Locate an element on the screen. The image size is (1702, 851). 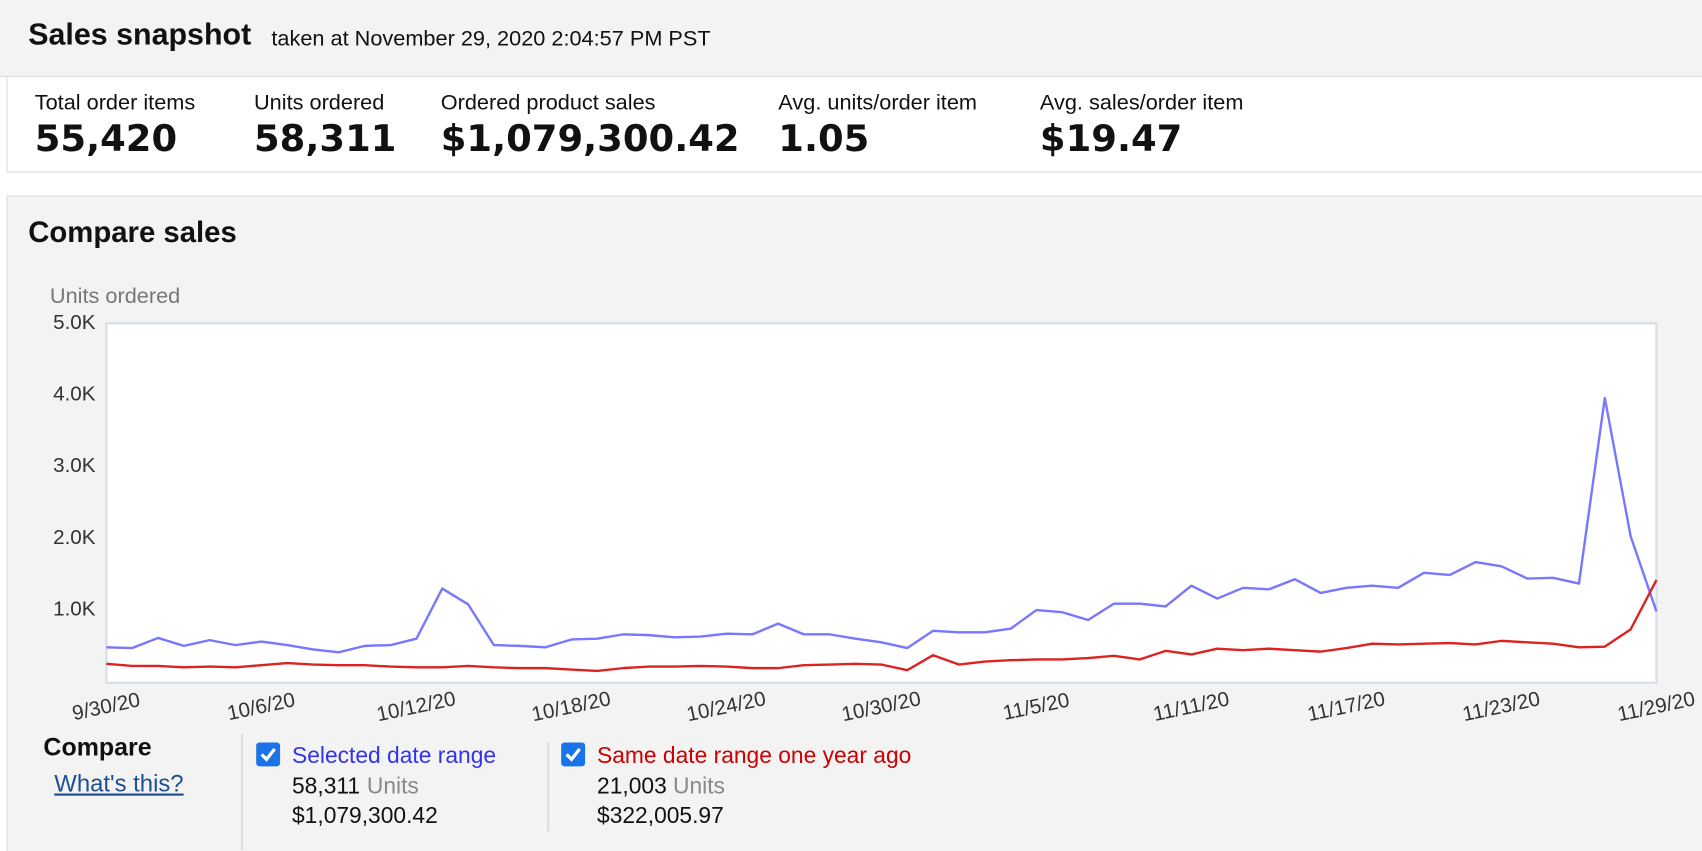
legend-name: Selected date range is located at coordinates (394, 756).